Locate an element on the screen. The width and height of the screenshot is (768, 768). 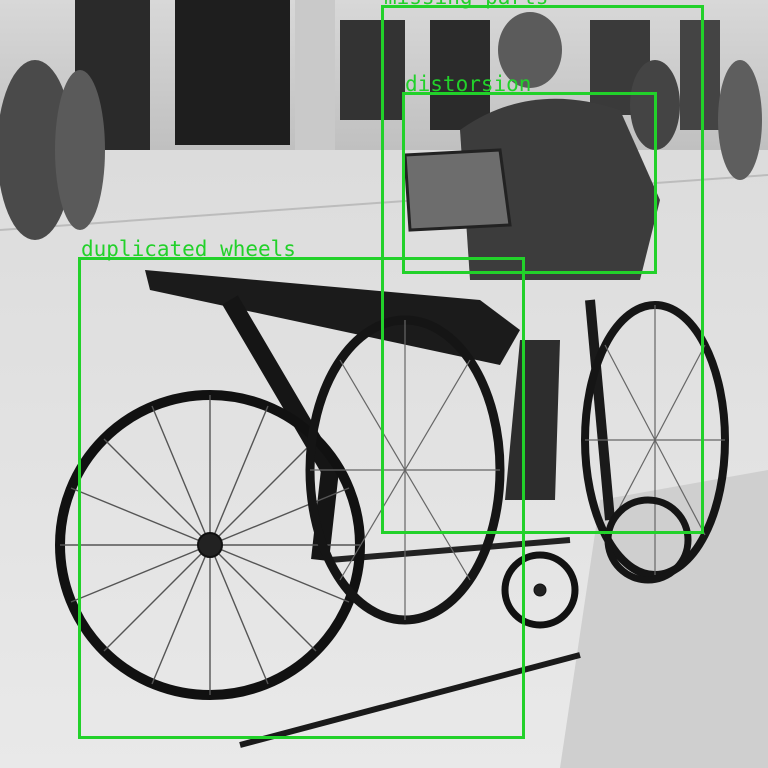
annotation-box-distorsion: distorsion is located at coordinates (529, 173).